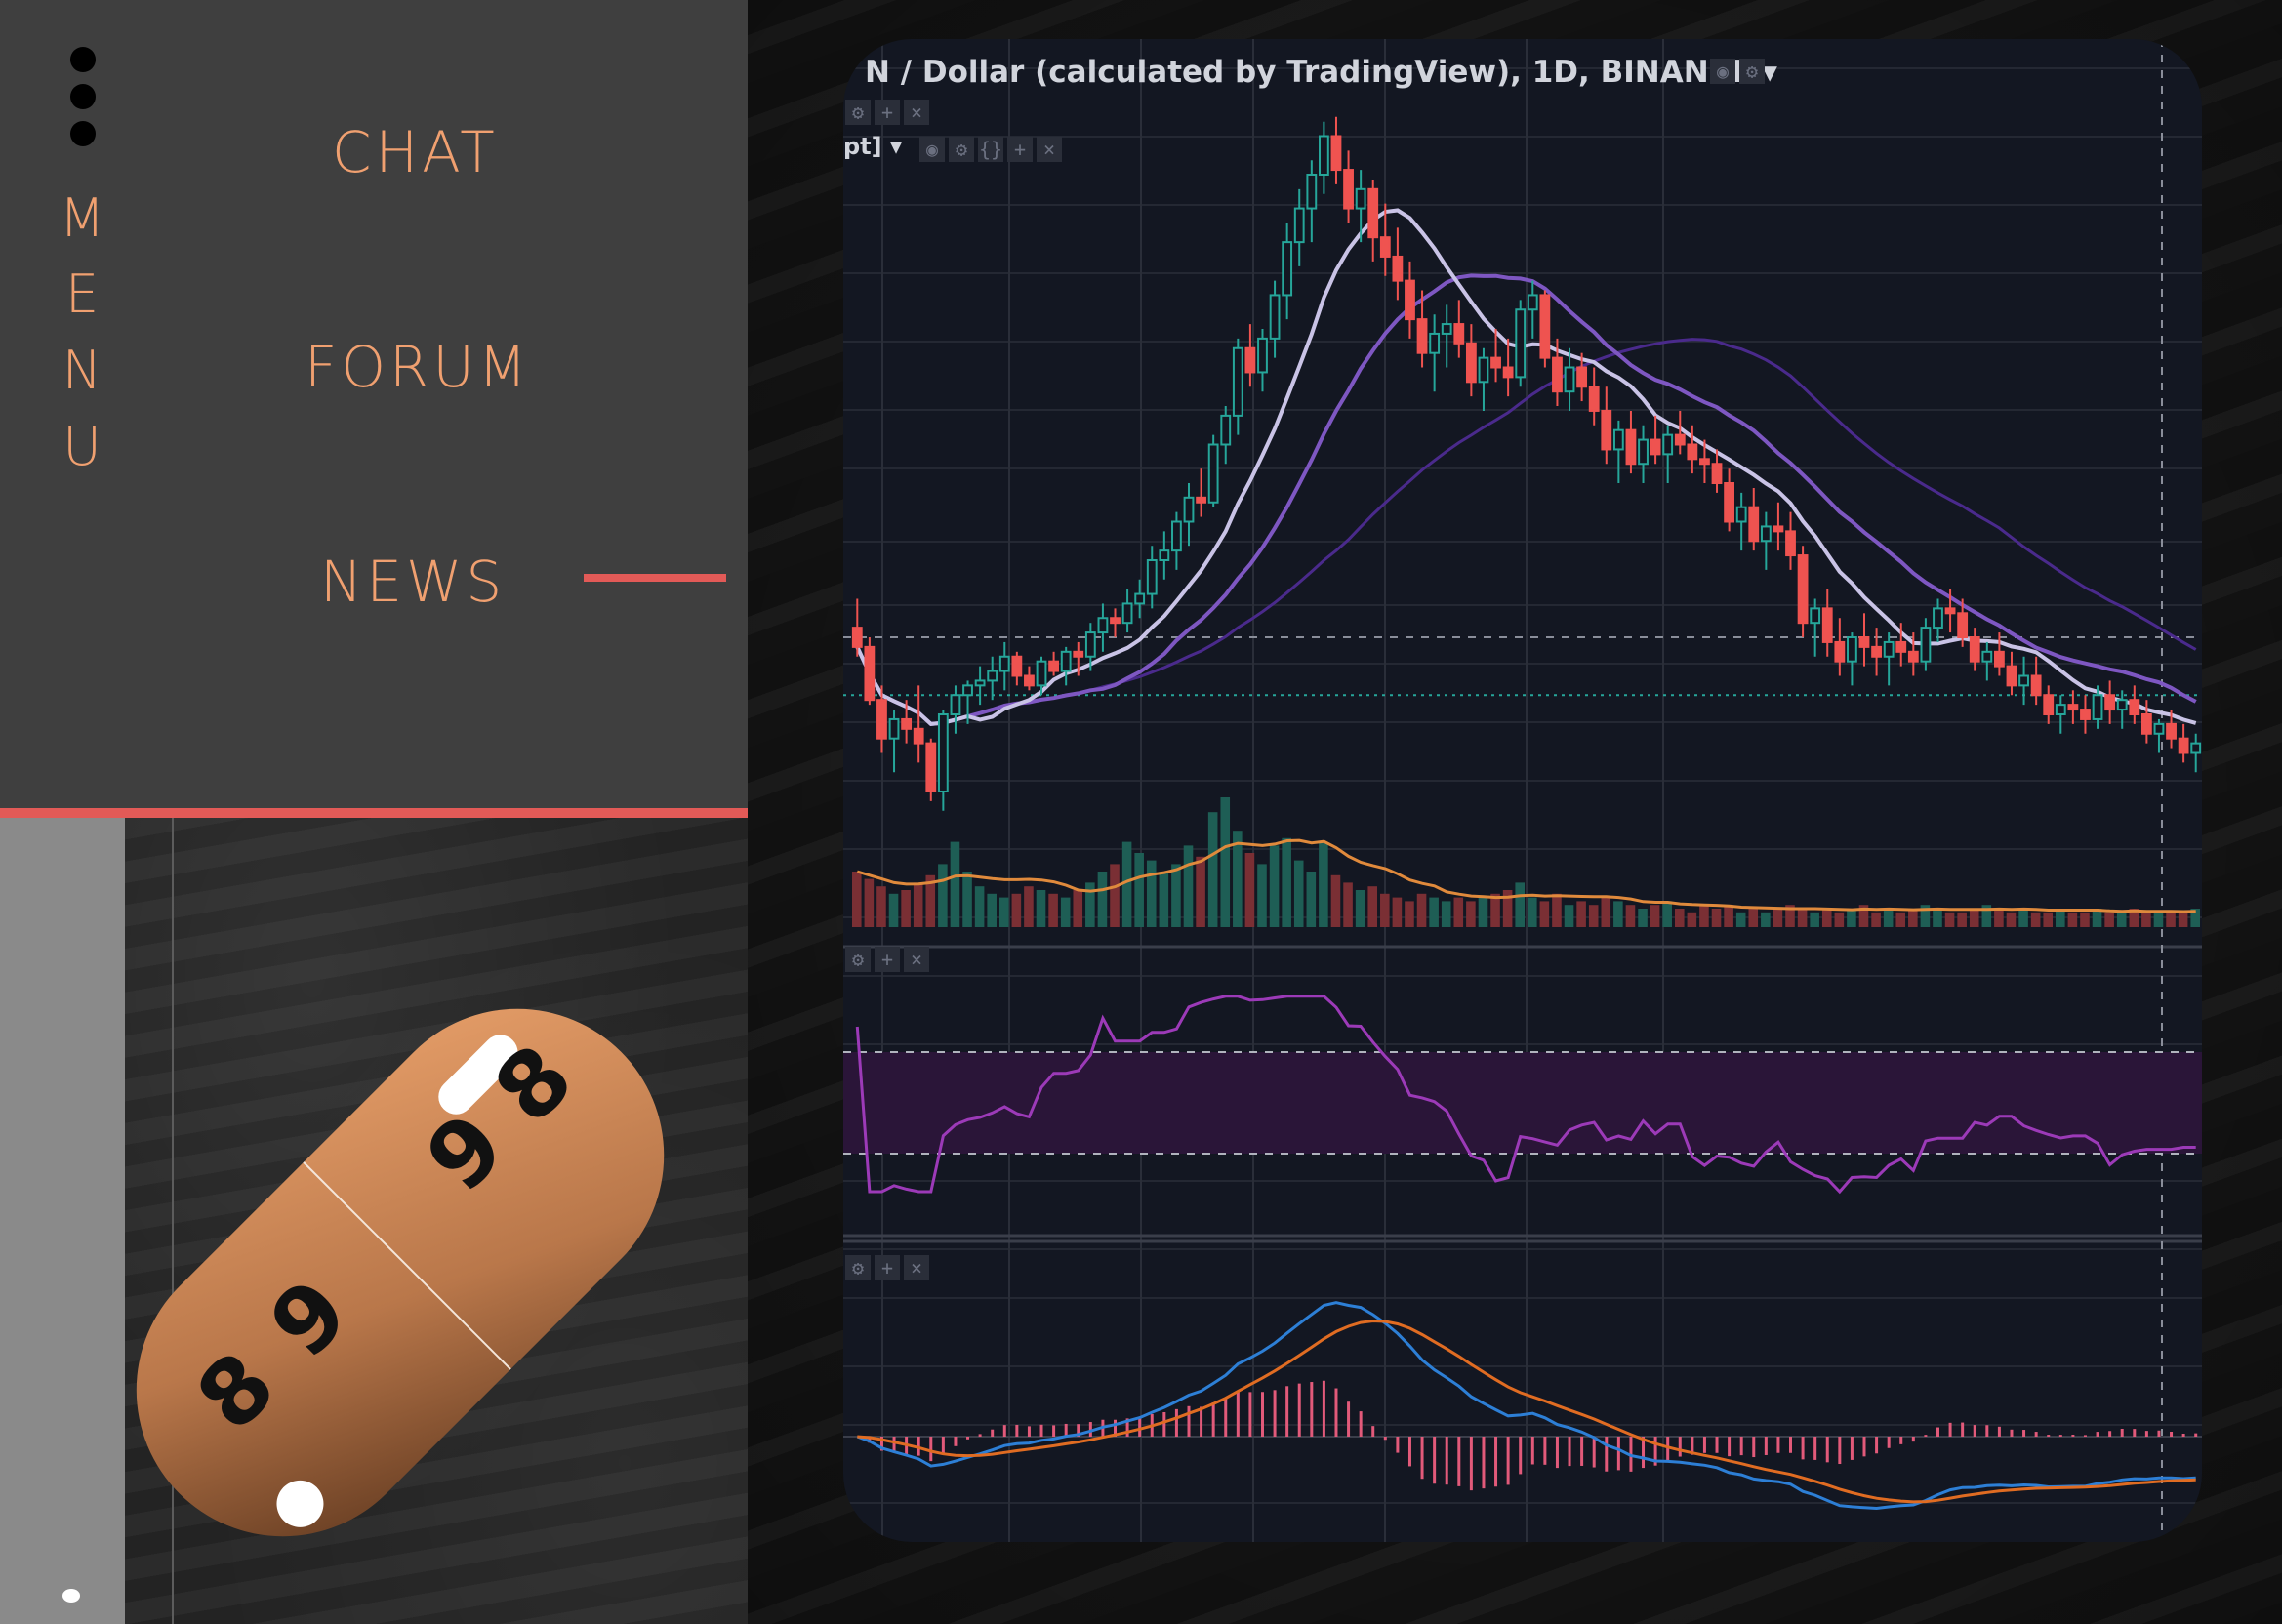  Describe the element at coordinates (82, 446) in the screenshot. I see `menu-letter: U` at that location.